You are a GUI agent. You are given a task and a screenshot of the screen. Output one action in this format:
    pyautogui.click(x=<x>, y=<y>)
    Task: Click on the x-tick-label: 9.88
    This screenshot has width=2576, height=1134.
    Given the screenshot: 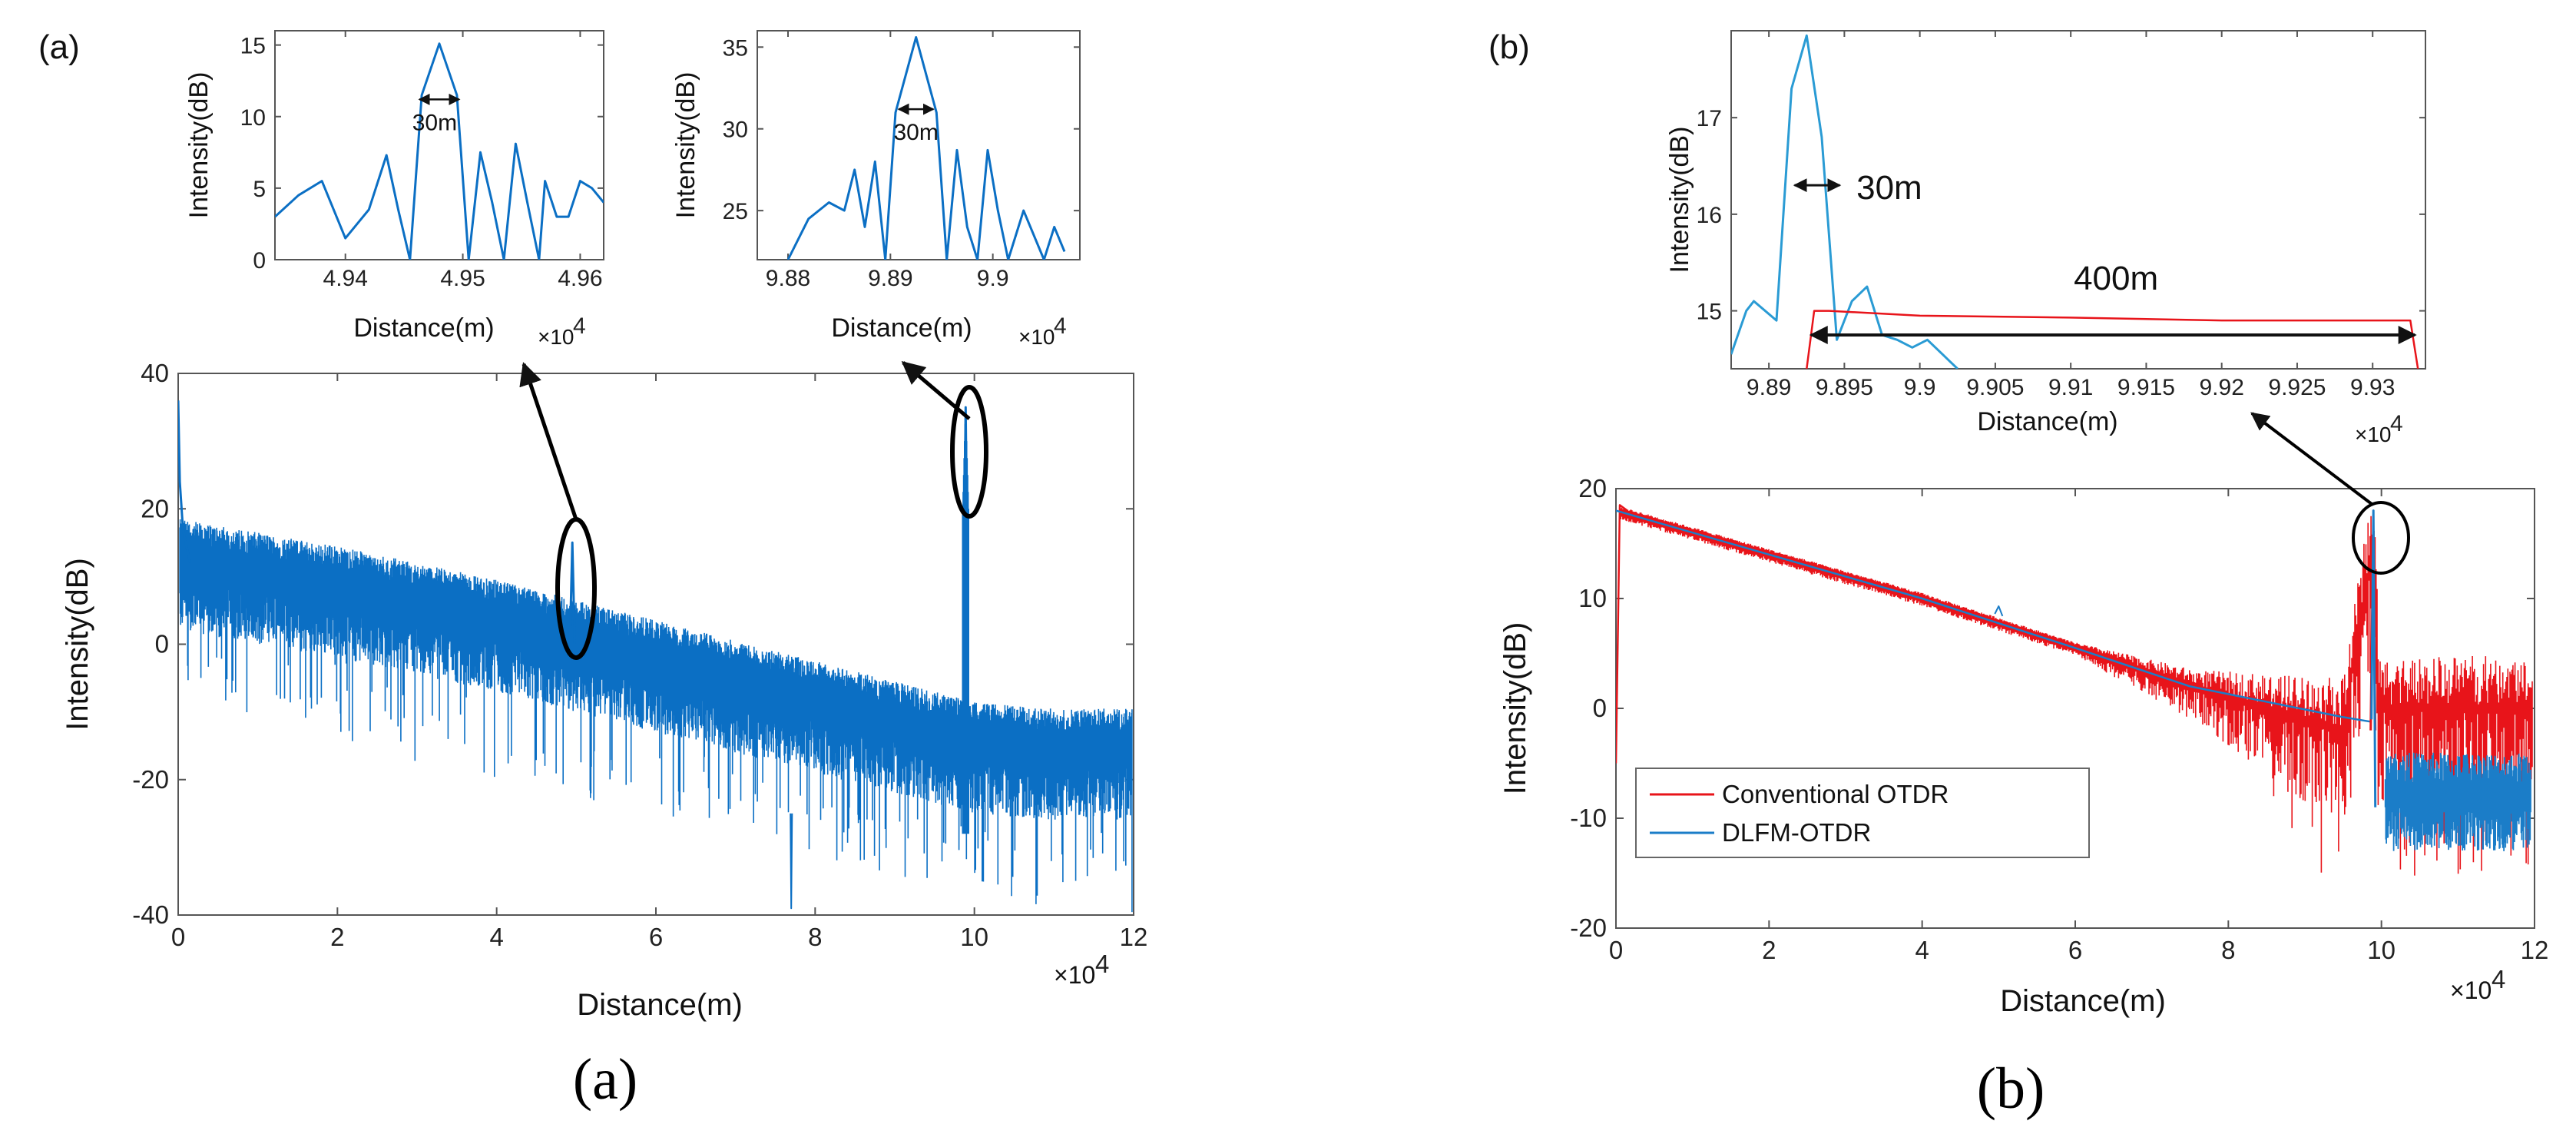 What is the action you would take?
    pyautogui.click(x=788, y=278)
    